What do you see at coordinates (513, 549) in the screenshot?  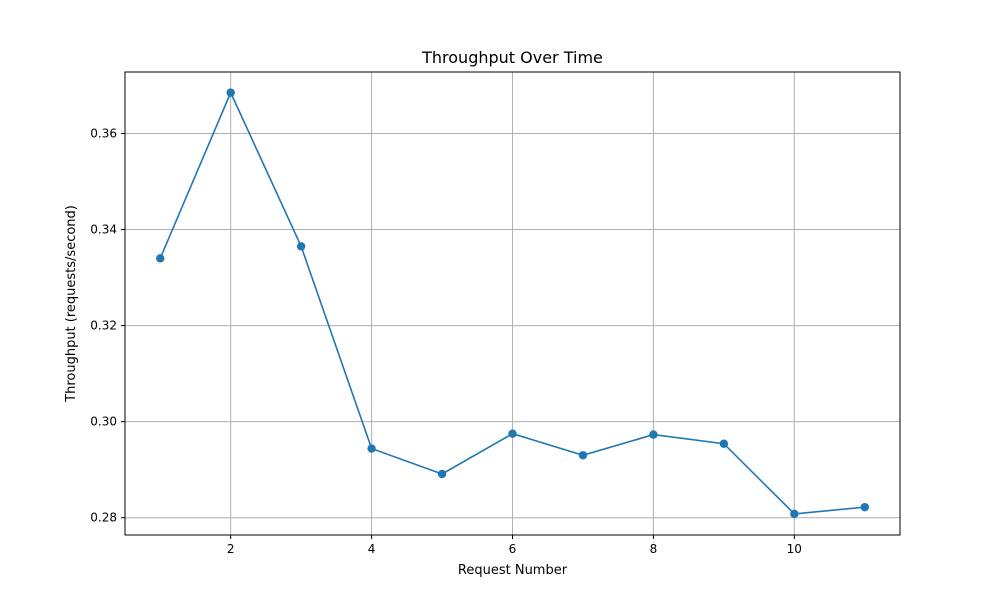 I see `x-tick-label: 6` at bounding box center [513, 549].